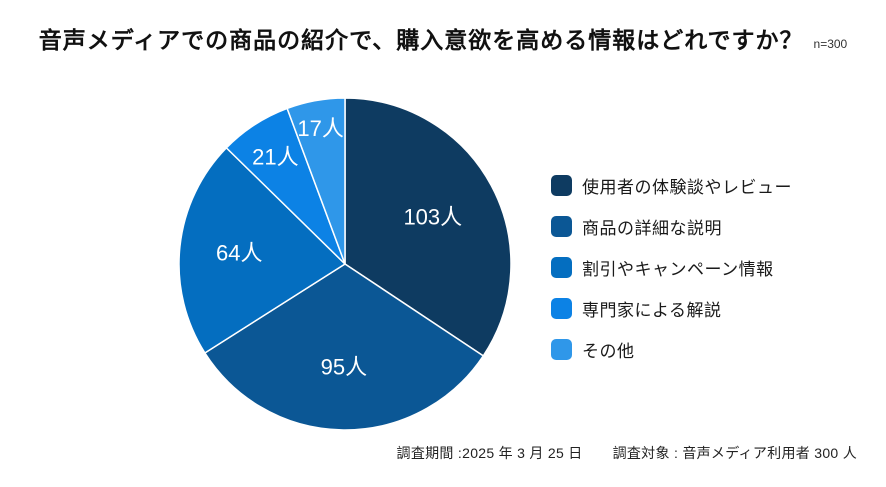 This screenshot has height=487, width=886. Describe the element at coordinates (652, 310) in the screenshot. I see `legend-label: 専門家による解説` at that location.